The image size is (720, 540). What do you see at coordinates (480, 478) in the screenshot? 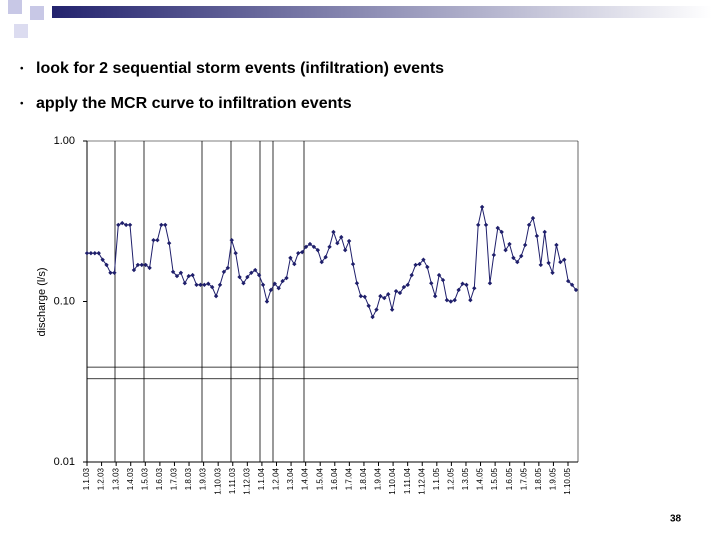
I see `x-tick-label: 1.4.05` at bounding box center [480, 478].